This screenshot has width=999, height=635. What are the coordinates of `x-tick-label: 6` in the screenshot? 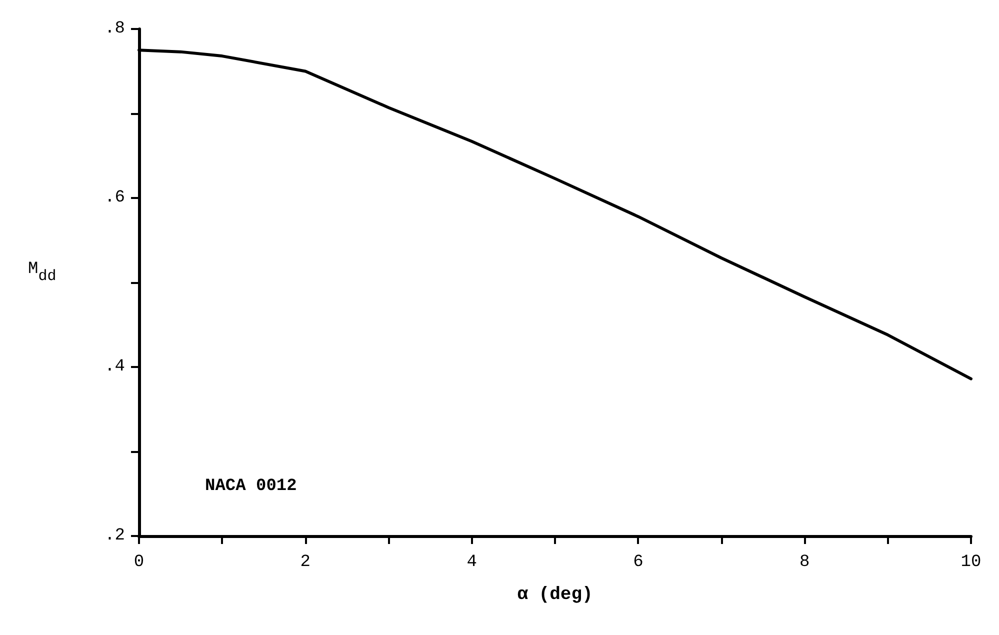 It's located at (638, 562).